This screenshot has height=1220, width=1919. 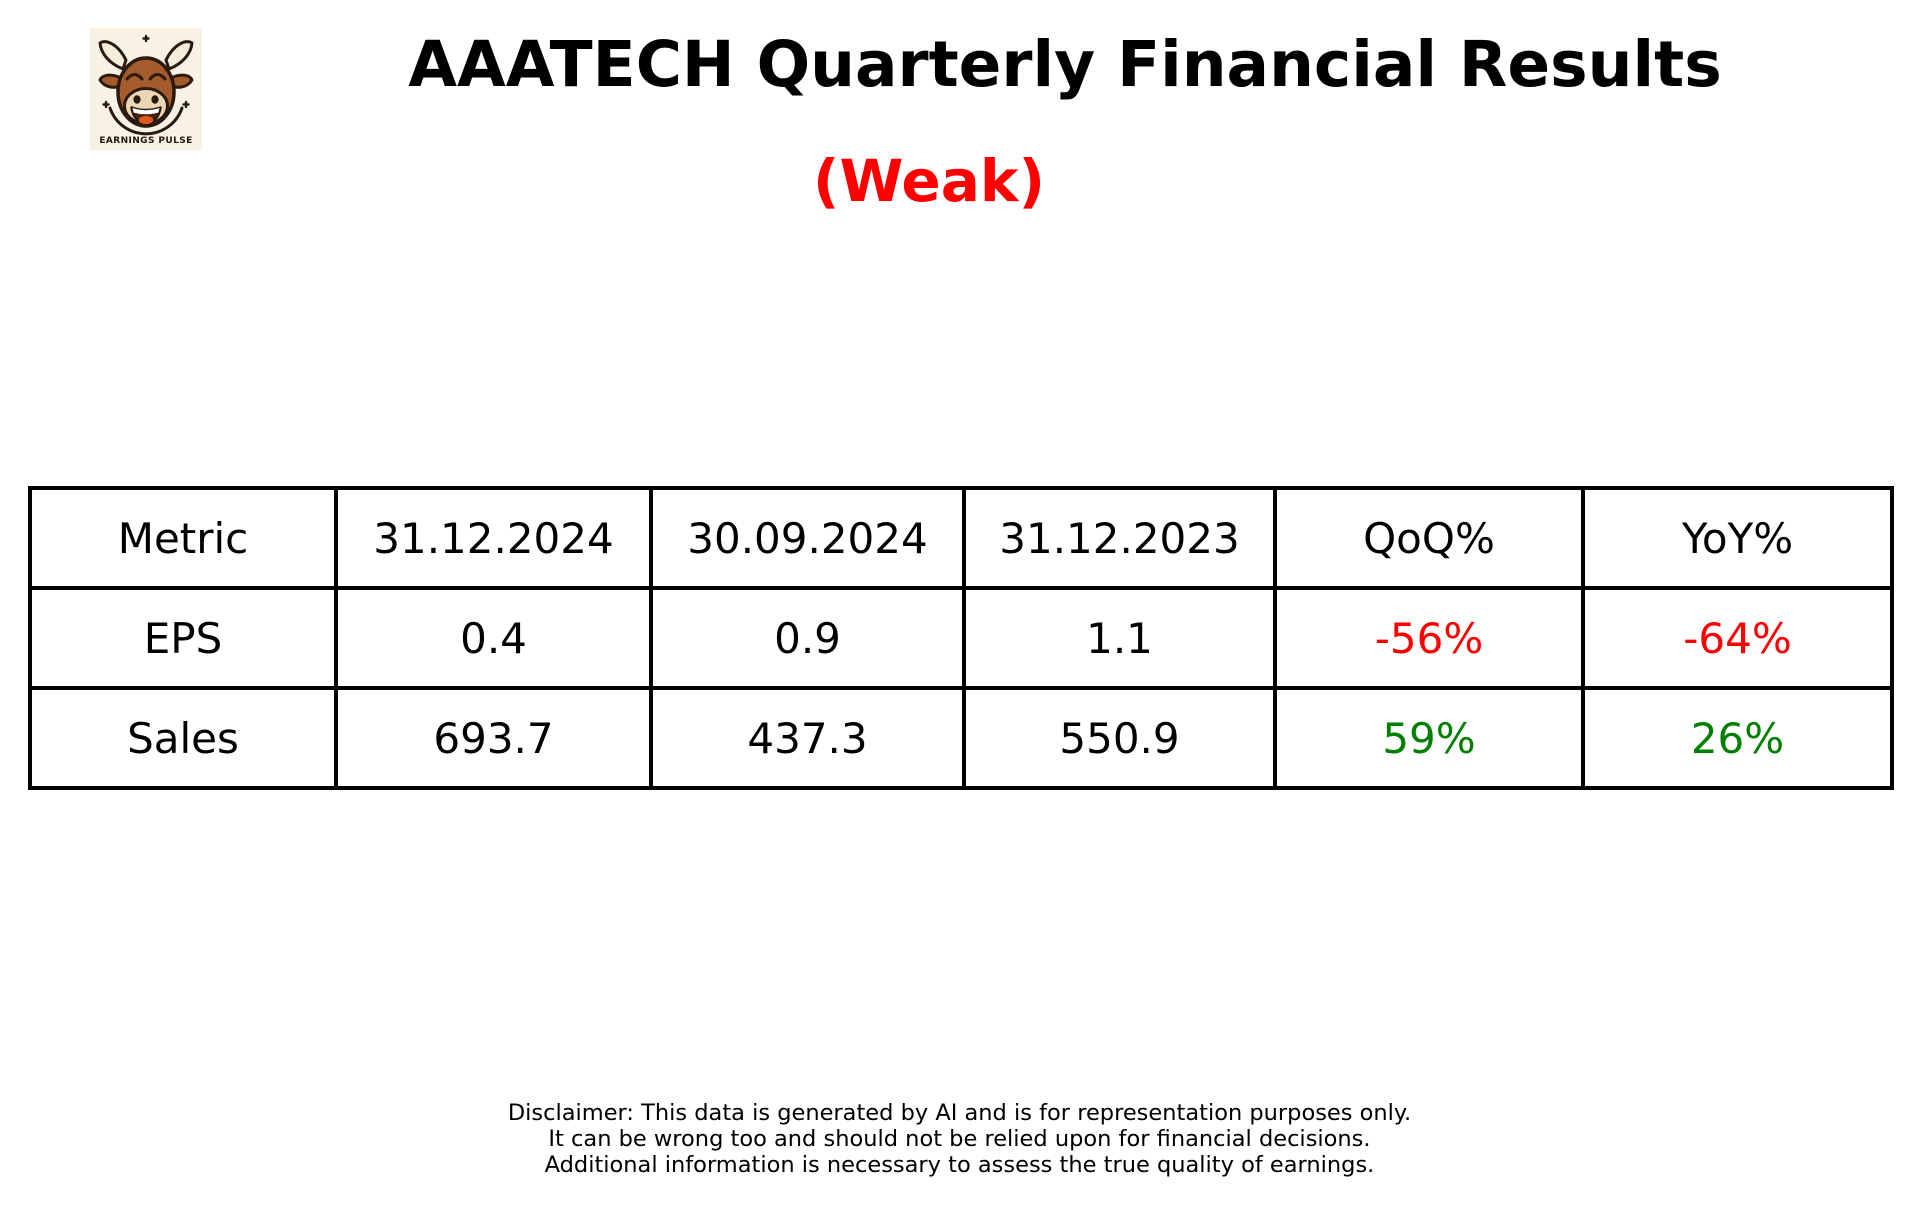 What do you see at coordinates (1065, 64) in the screenshot?
I see `page-title: AAATECH Quarterly Financial Results` at bounding box center [1065, 64].